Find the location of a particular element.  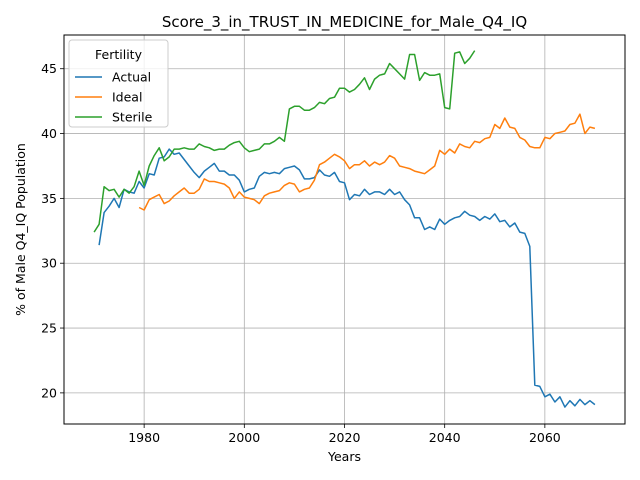

y-tick-label: 30 is located at coordinates (49, 263).